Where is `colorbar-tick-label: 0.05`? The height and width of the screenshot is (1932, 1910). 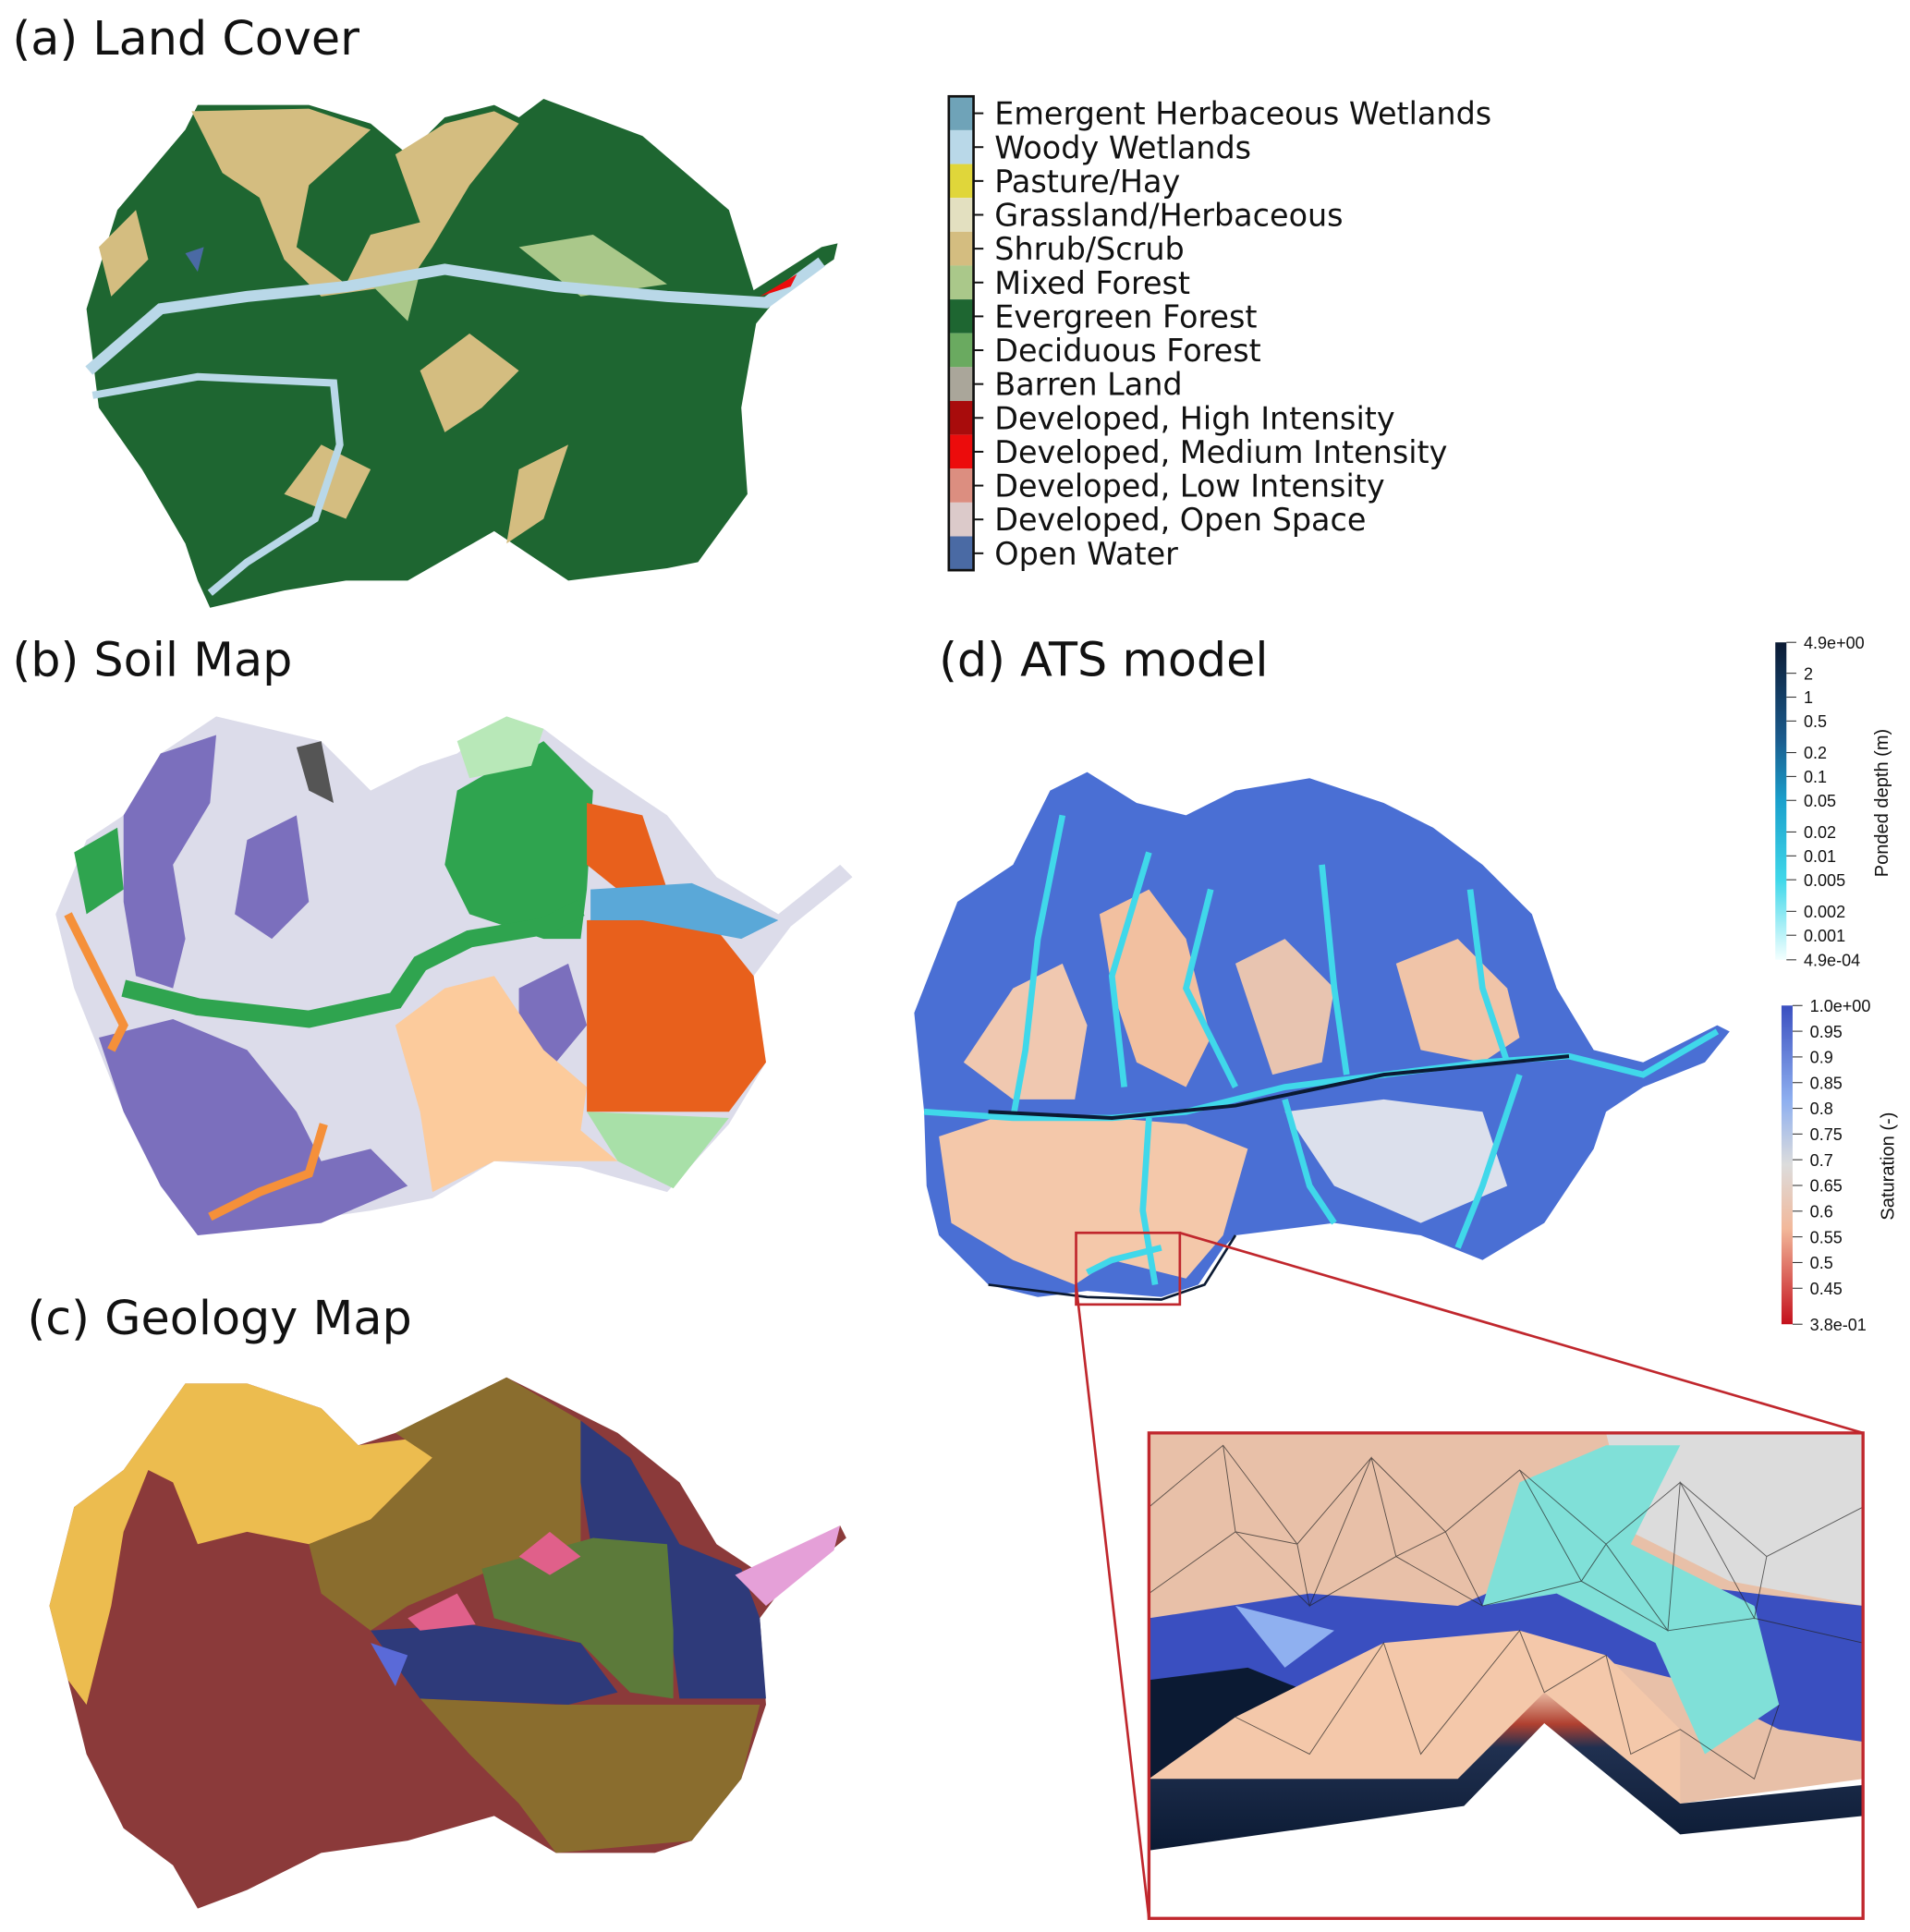 colorbar-tick-label: 0.05 is located at coordinates (1820, 801).